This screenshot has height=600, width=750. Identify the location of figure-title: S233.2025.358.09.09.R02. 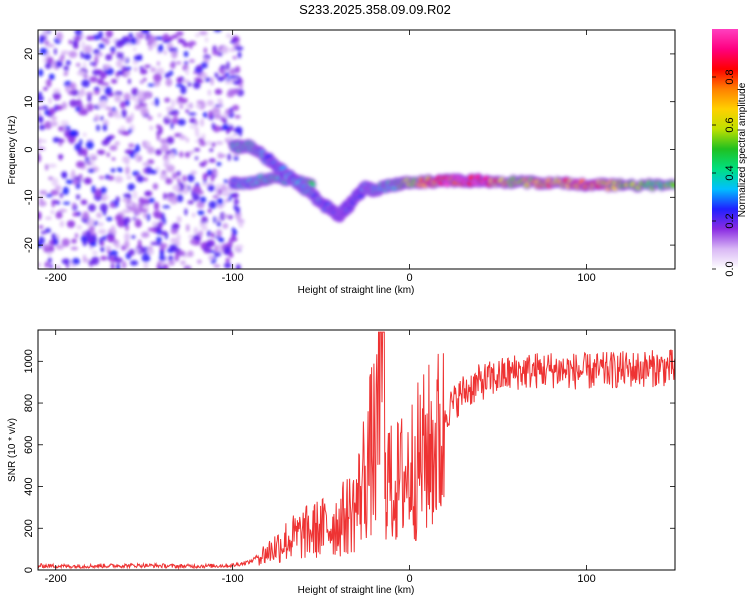
(375, 9).